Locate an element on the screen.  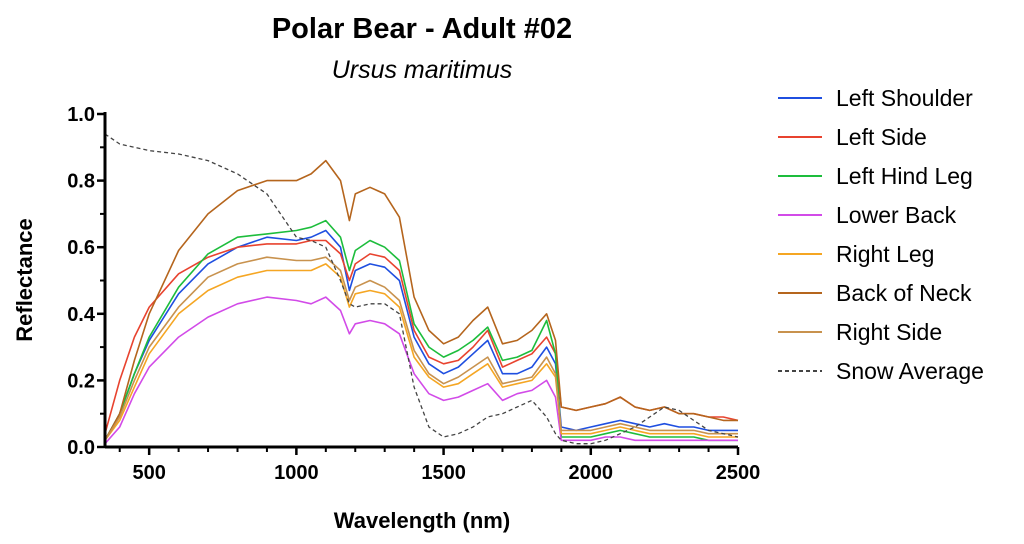
y-tick-label: 0.6 is located at coordinates (81, 248).